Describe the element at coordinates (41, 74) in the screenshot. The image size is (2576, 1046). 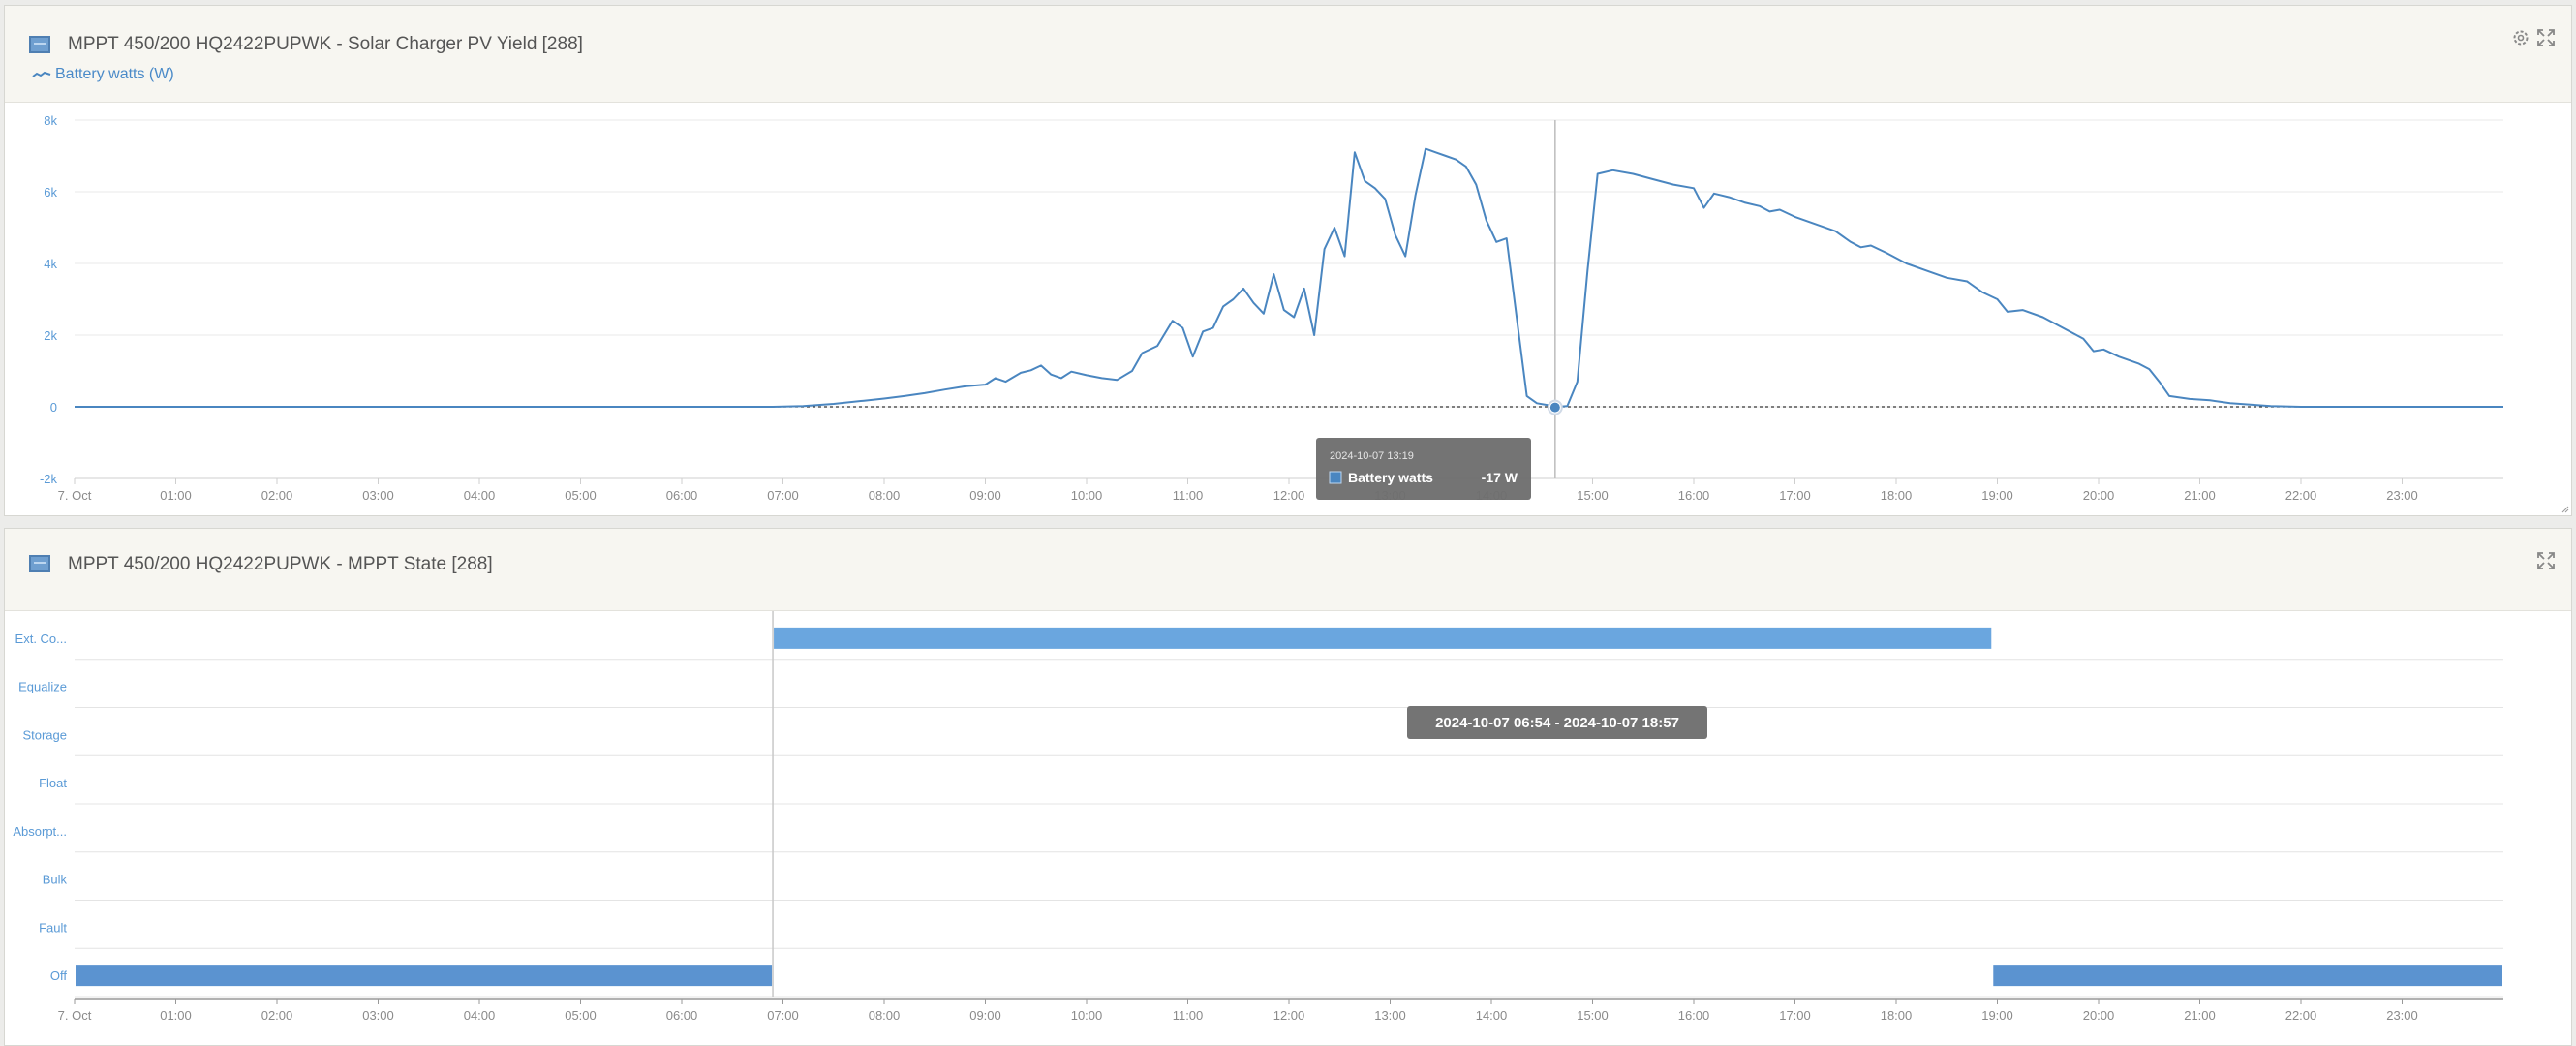
I see `line-series-icon` at that location.